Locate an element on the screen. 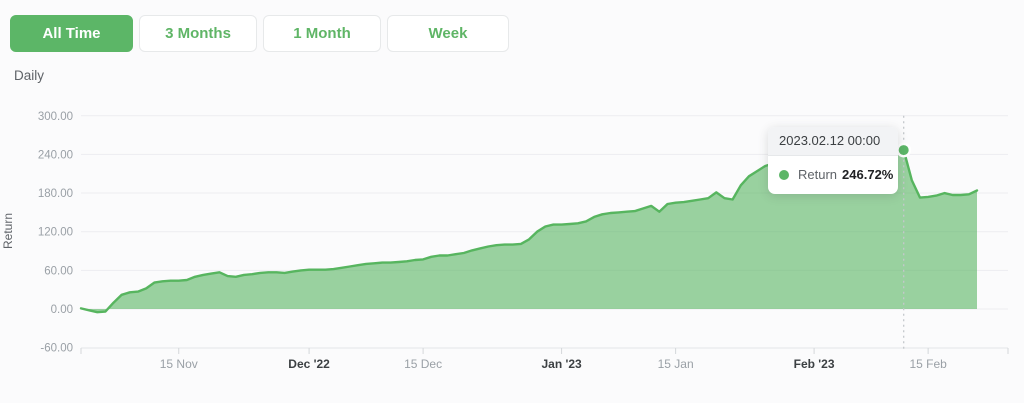  y-axis-title: Return is located at coordinates (8, 231).